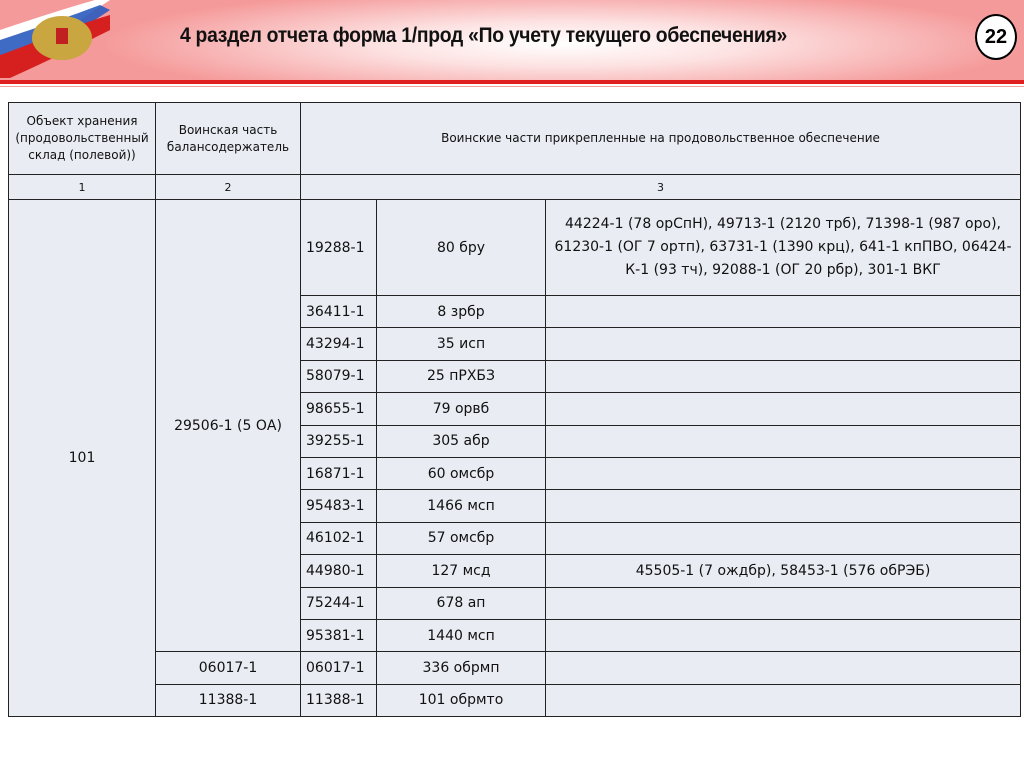 This screenshot has width=1024, height=767. Describe the element at coordinates (461, 441) in the screenshot. I see `unit-name: 305 абр` at that location.